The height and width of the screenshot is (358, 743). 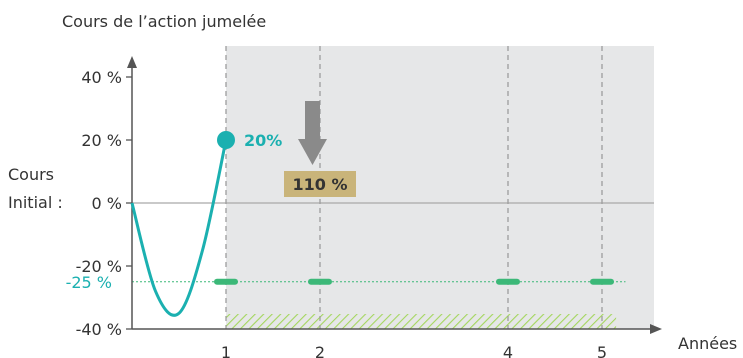 I want to click on y-tick-label-4: -40 %, so click(x=99, y=329).